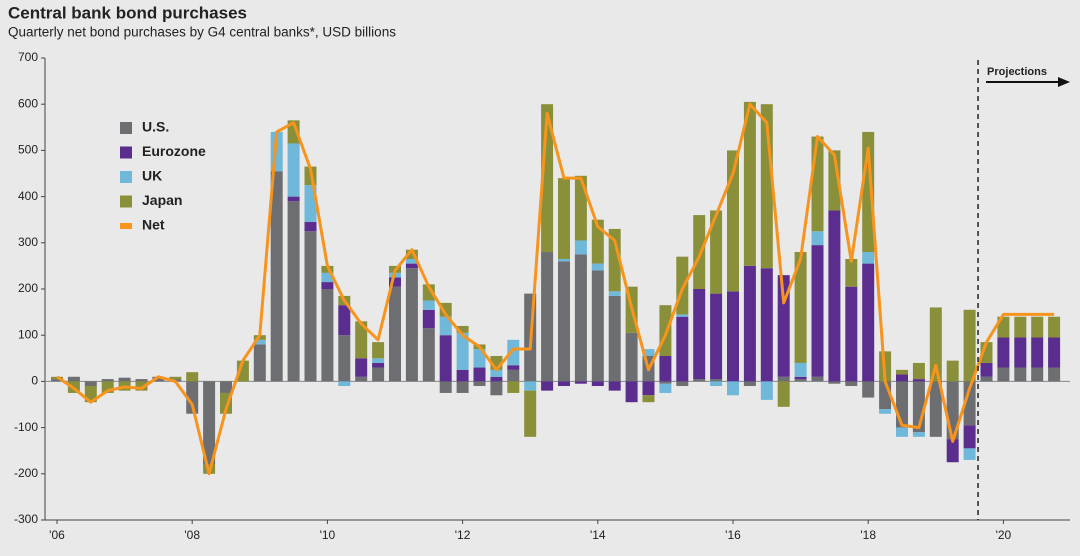 The image size is (1080, 556). Describe the element at coordinates (328, 535) in the screenshot. I see `x-tick-label: '10` at that location.